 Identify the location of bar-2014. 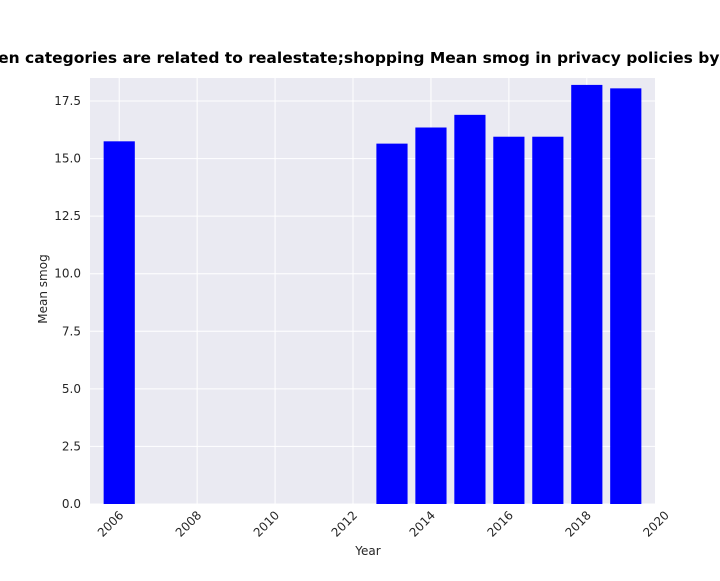
(431, 315).